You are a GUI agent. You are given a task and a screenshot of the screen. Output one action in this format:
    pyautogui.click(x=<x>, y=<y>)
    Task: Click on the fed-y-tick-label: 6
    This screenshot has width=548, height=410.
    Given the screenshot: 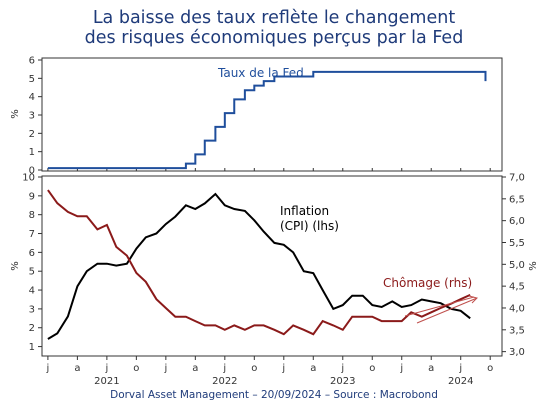 What is the action you would take?
    pyautogui.click(x=32, y=61)
    